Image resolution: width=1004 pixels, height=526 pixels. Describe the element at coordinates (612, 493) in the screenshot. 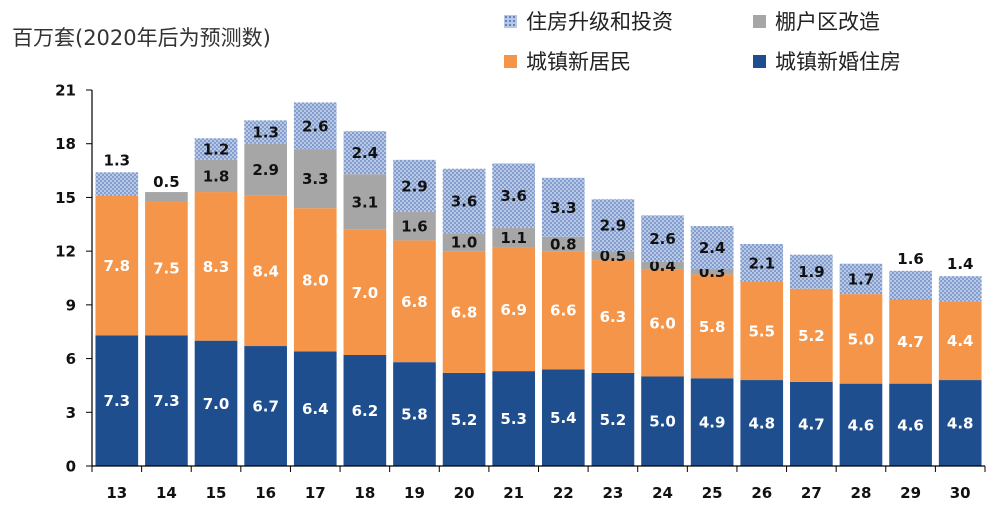

I see `x-tick-label-23: 23` at that location.